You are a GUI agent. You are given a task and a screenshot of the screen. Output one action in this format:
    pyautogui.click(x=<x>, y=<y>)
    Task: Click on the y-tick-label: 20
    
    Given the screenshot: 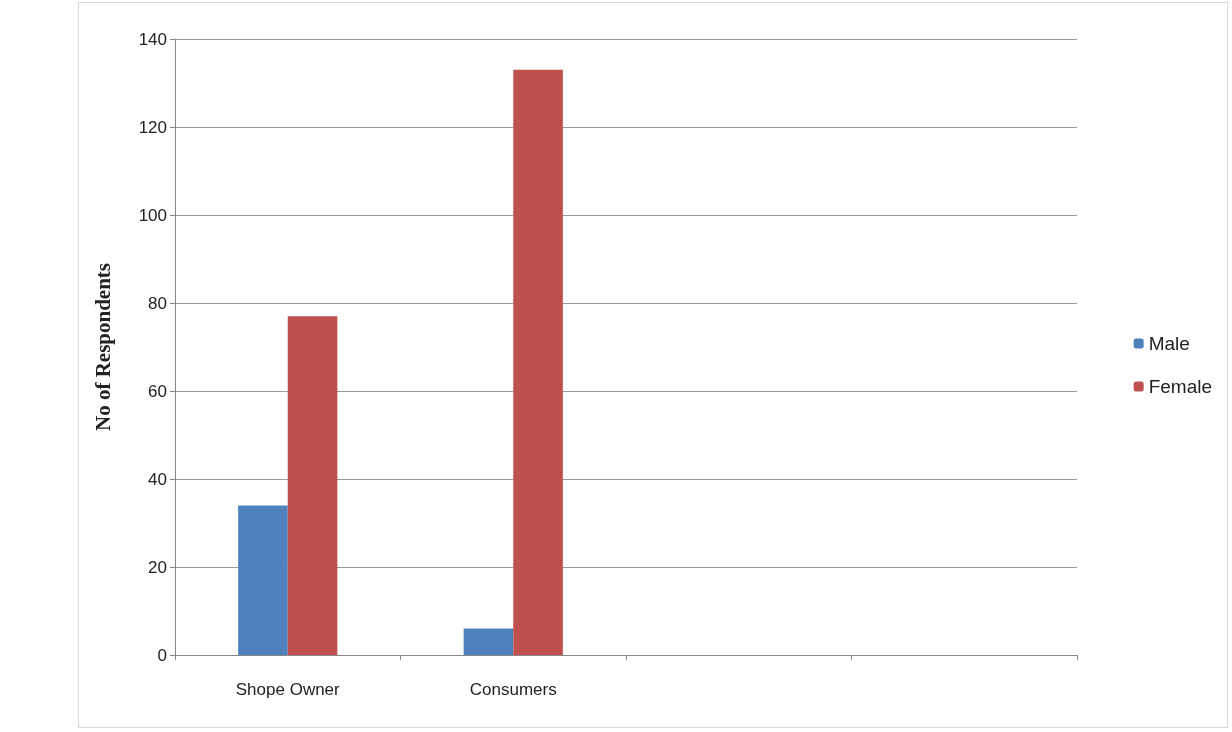 What is the action you would take?
    pyautogui.click(x=157, y=567)
    